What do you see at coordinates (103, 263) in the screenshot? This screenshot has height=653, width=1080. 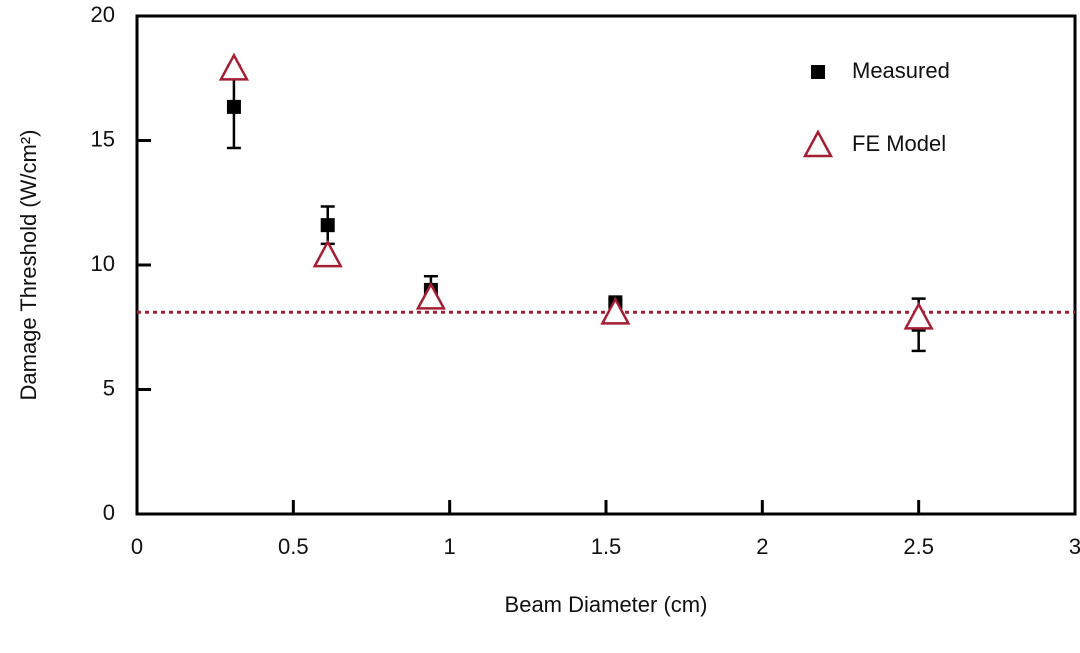 I see `y-tick-label: 10` at bounding box center [103, 263].